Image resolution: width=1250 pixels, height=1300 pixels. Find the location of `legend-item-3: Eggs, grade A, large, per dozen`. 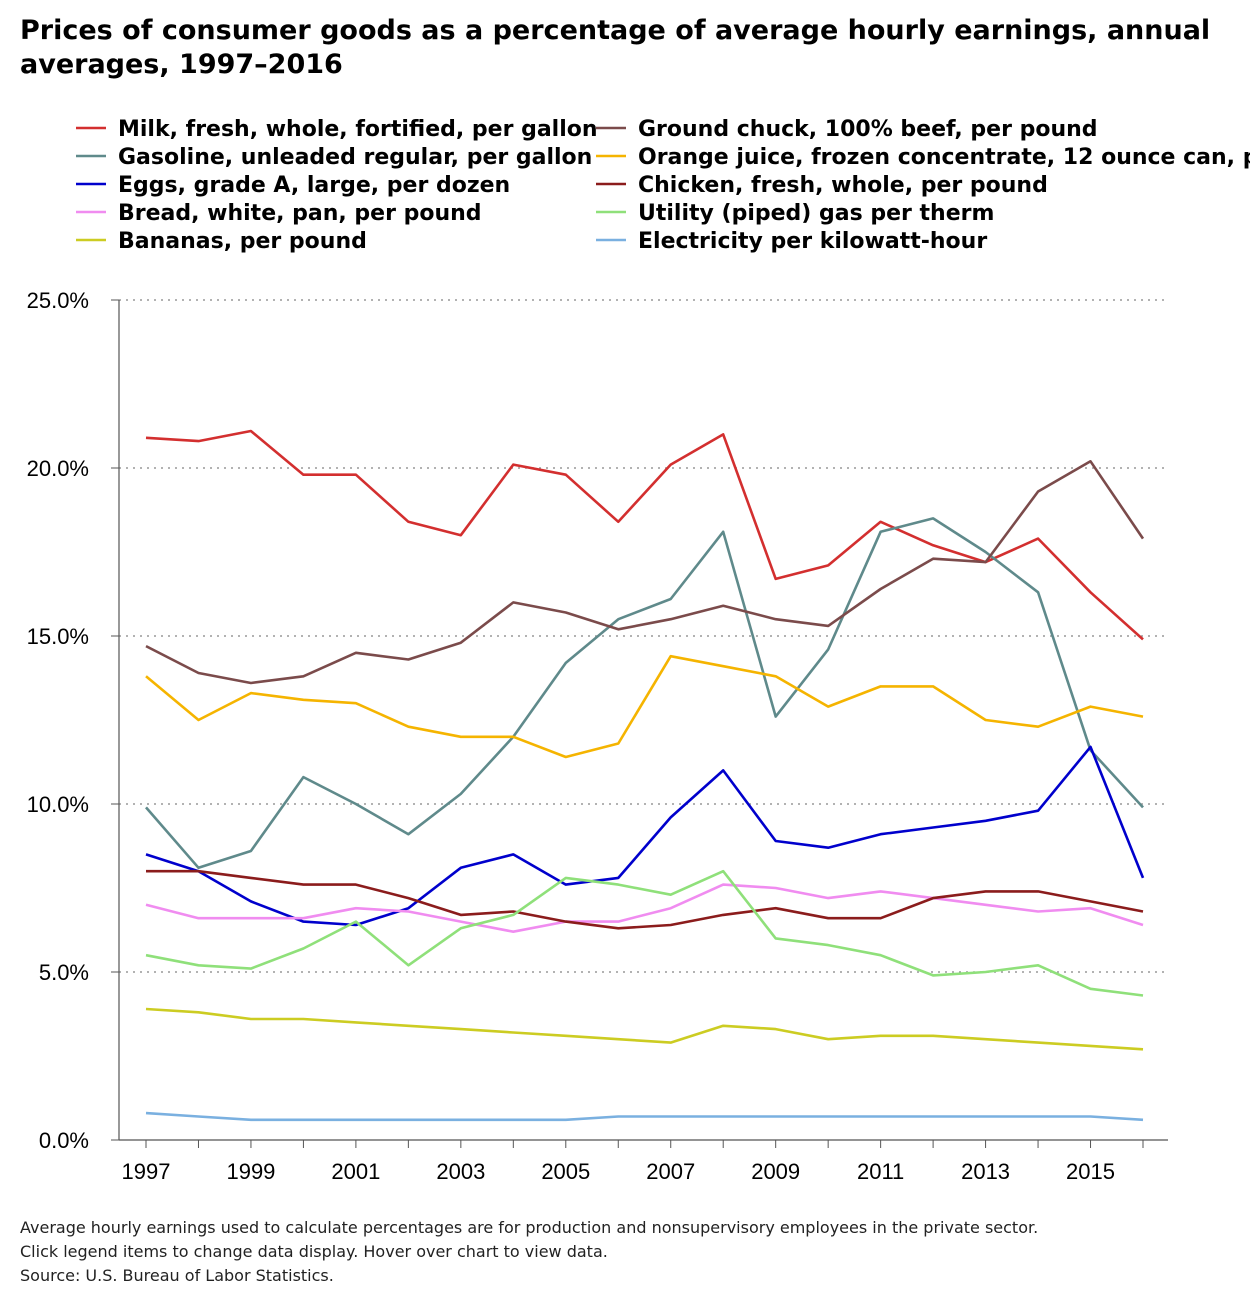

legend-item-3: Eggs, grade A, large, per dozen is located at coordinates (293, 185).